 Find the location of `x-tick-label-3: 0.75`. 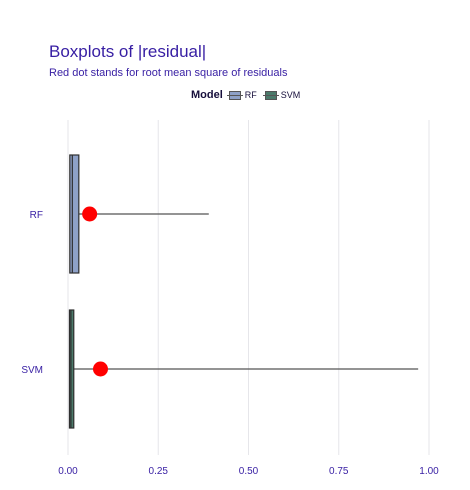

x-tick-label-3: 0.75 is located at coordinates (339, 471).